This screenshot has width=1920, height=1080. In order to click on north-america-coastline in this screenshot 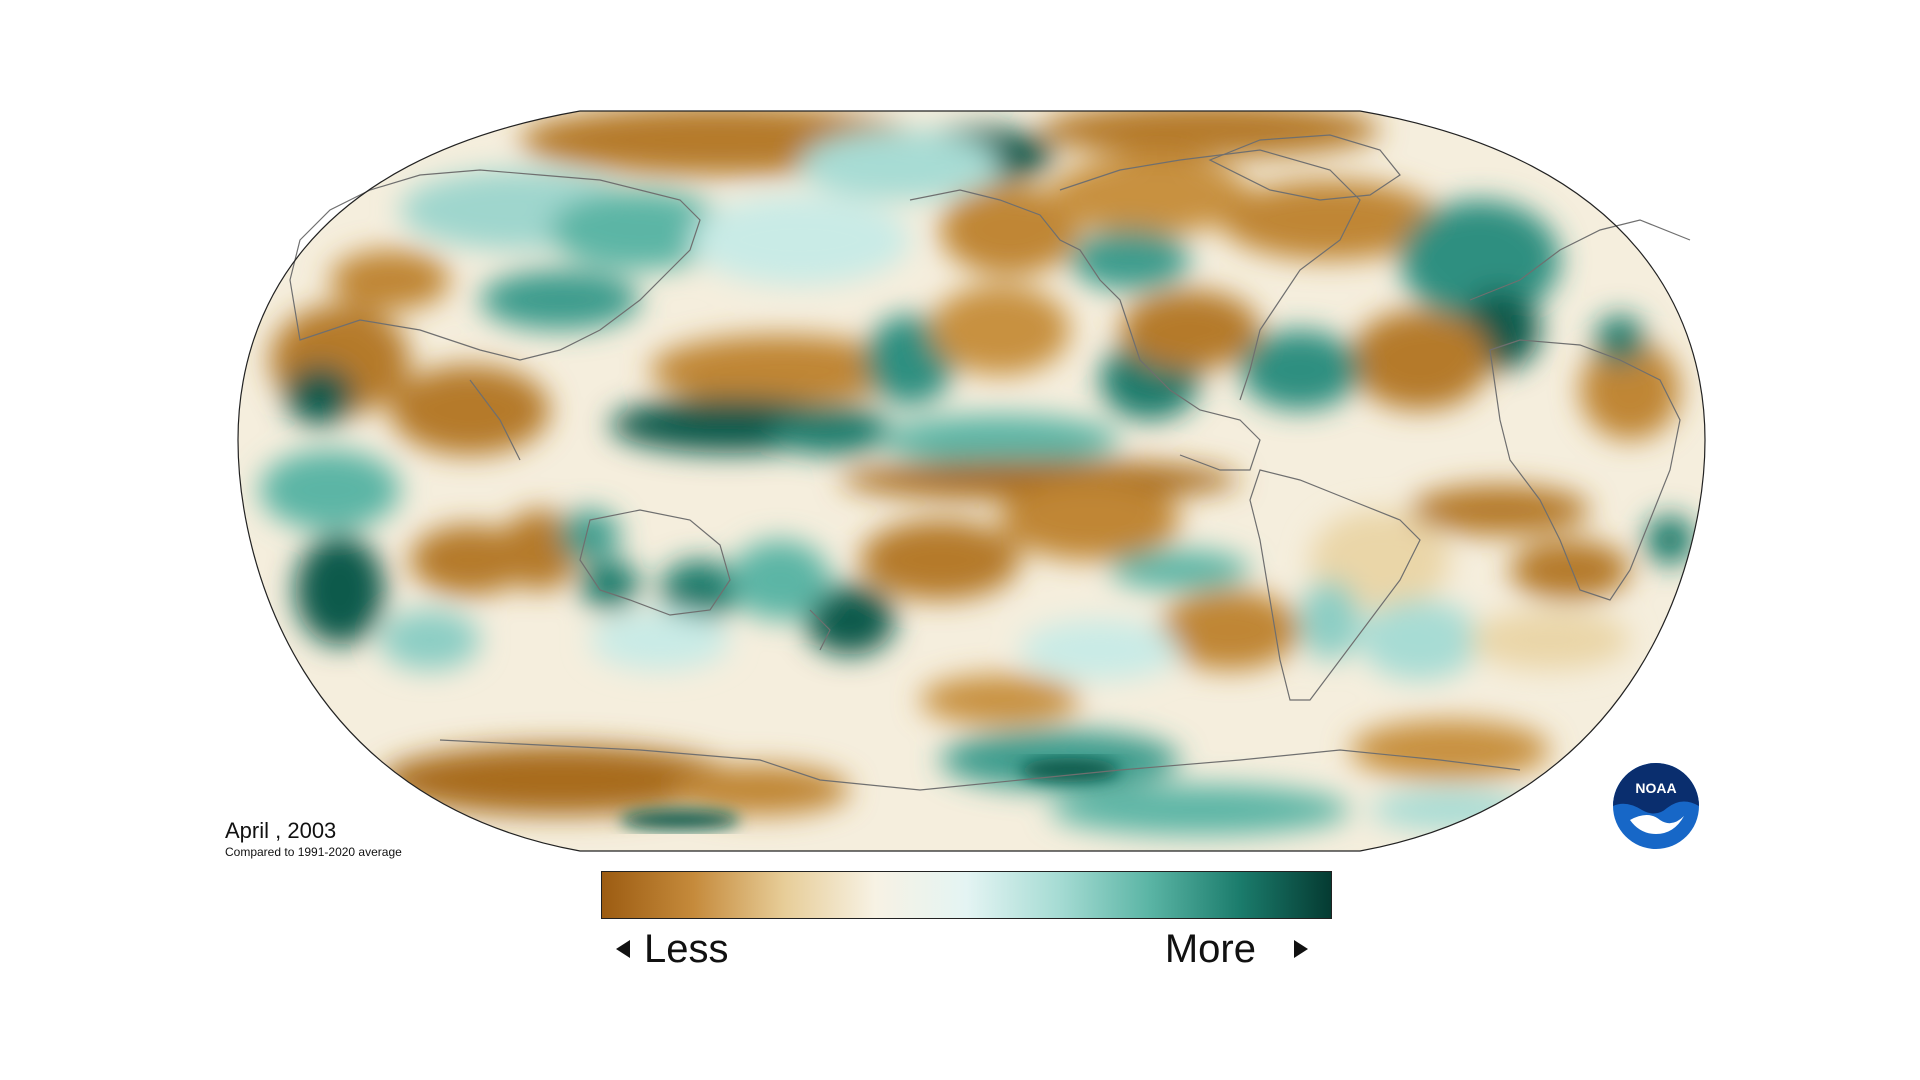, I will do `click(1085, 330)`.